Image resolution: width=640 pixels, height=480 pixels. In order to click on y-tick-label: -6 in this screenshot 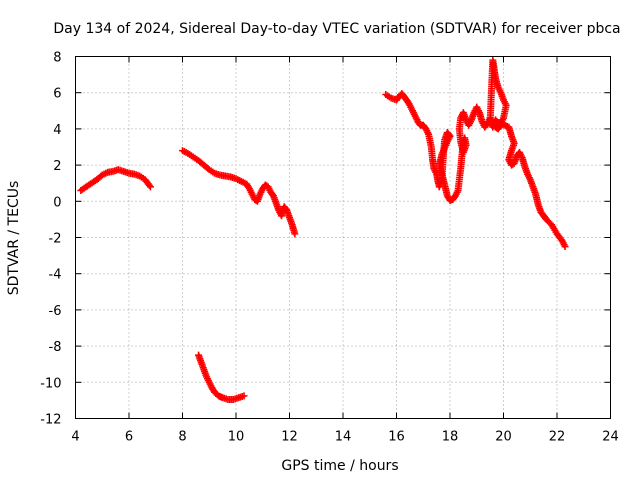, I will do `click(55, 311)`.